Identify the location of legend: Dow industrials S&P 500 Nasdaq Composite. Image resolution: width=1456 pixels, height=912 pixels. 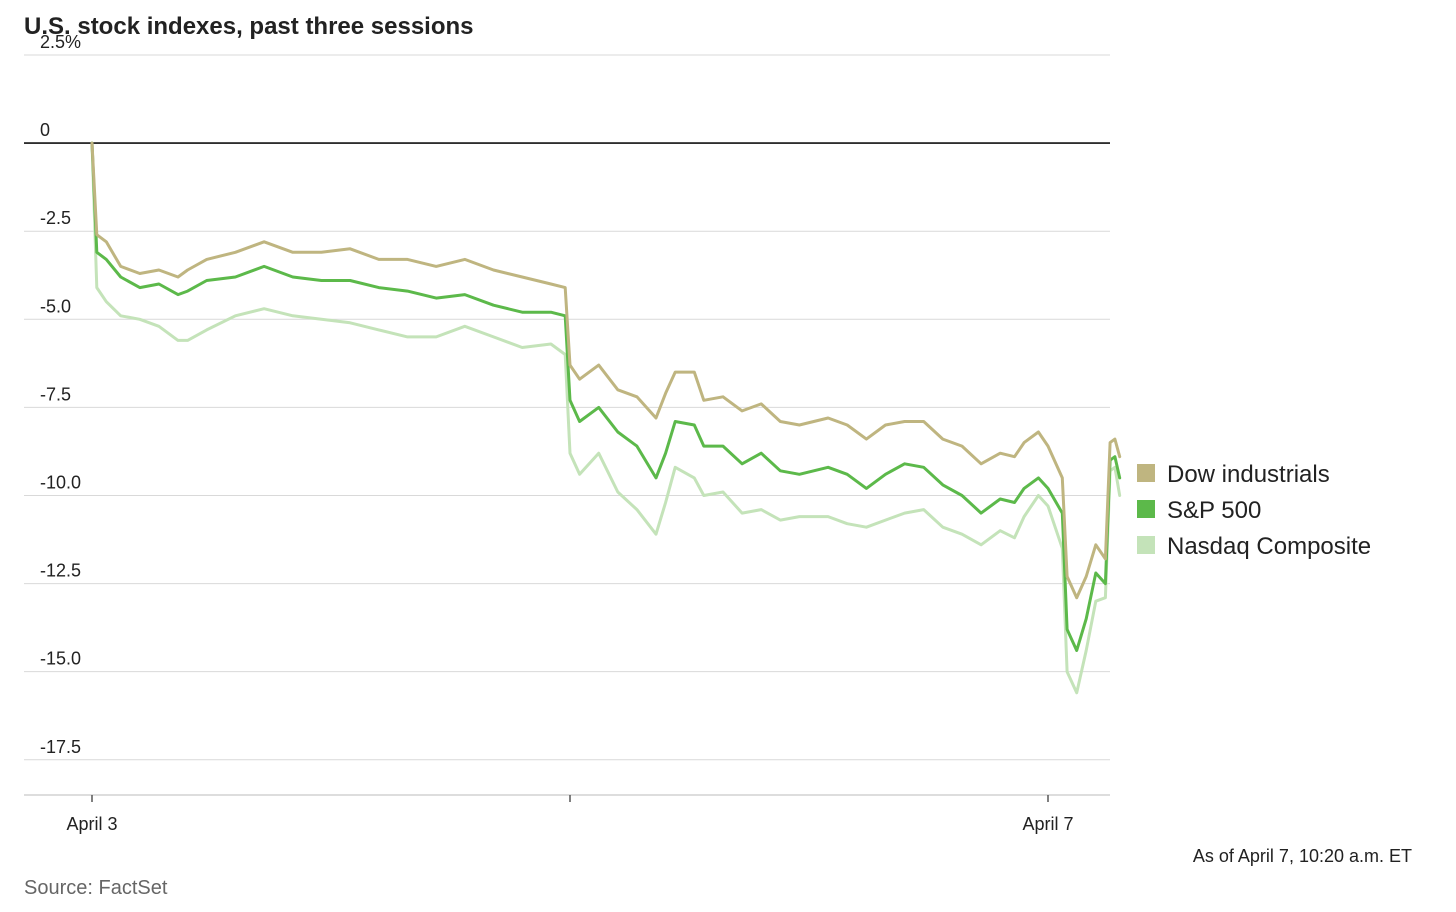
(1254, 510).